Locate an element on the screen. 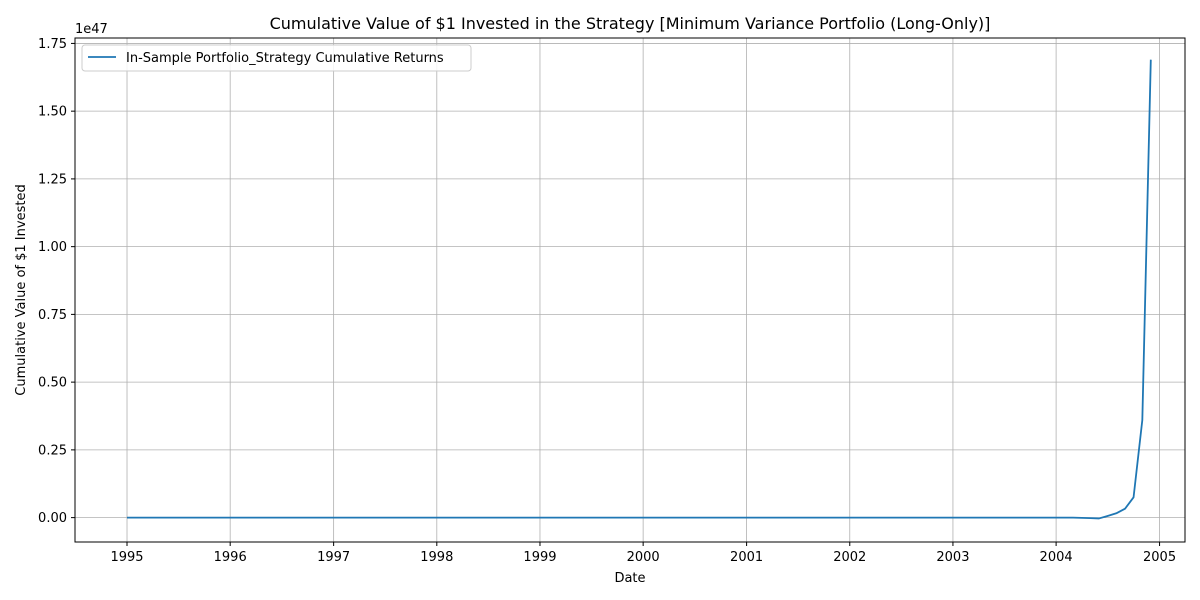  x-tick-label: 2004 is located at coordinates (1056, 557).